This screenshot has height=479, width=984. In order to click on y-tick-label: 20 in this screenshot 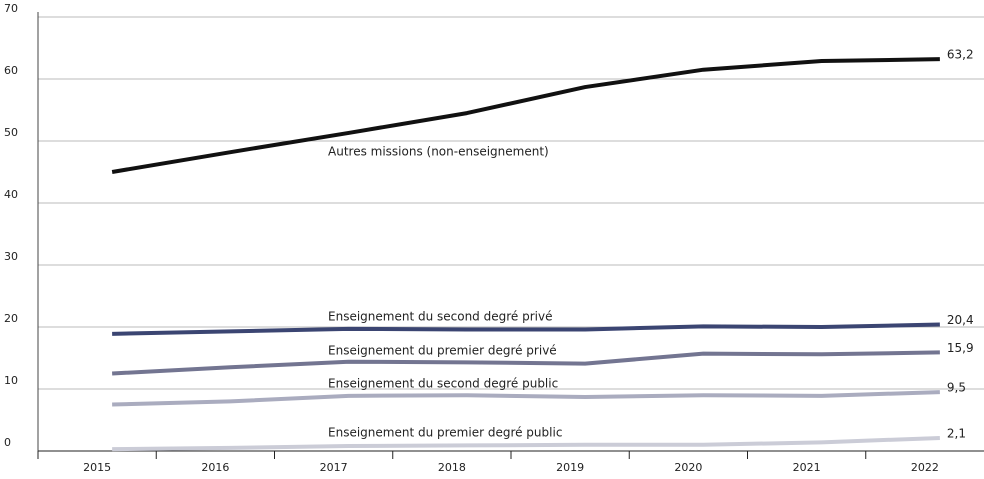, I will do `click(11, 318)`.